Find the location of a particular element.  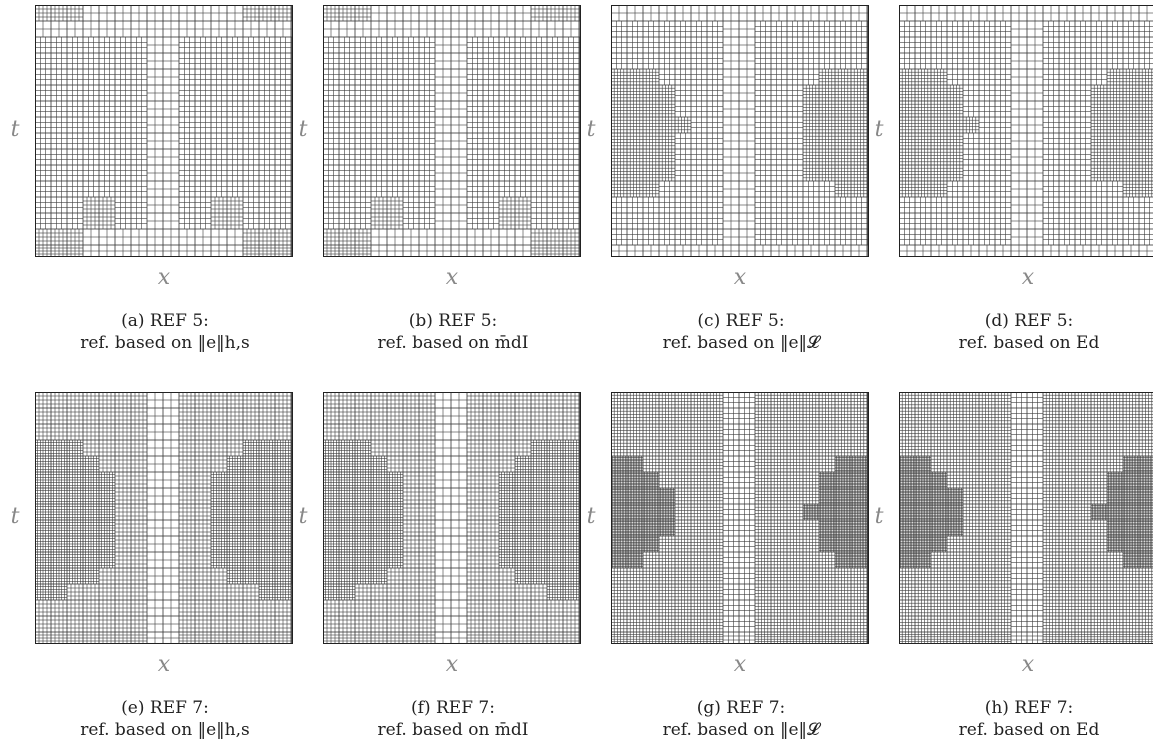

caption-letter: (a) is located at coordinates (132, 321).